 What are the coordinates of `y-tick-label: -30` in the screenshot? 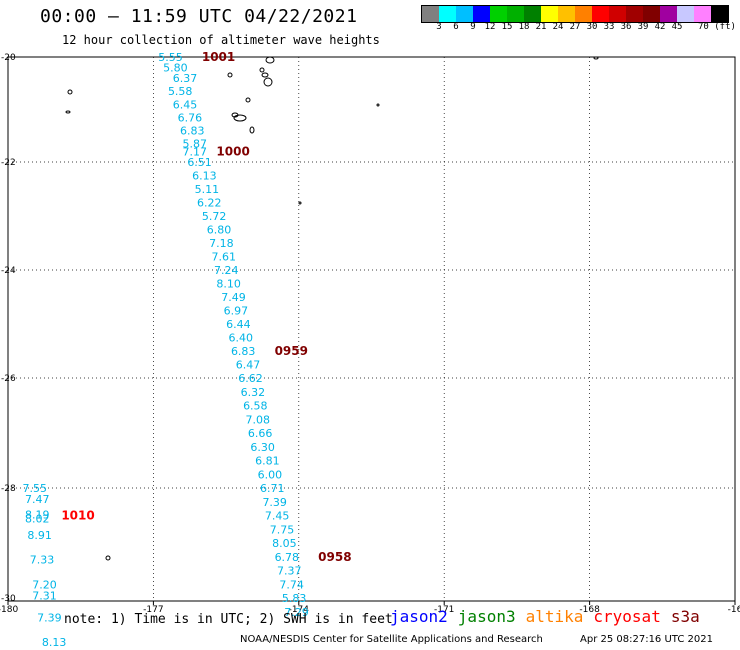 It's located at (8, 599).